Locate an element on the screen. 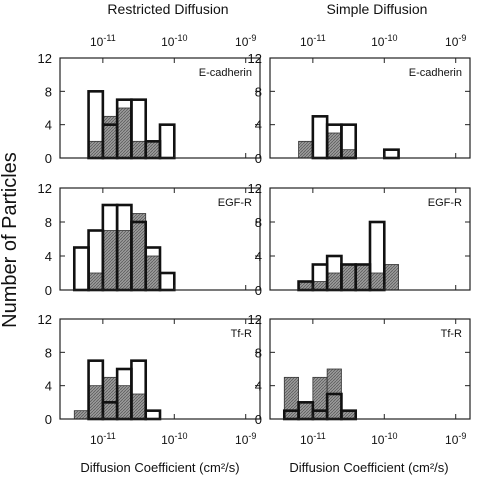 The height and width of the screenshot is (478, 499). y-axis-label: Number of Particles is located at coordinates (10, 240).